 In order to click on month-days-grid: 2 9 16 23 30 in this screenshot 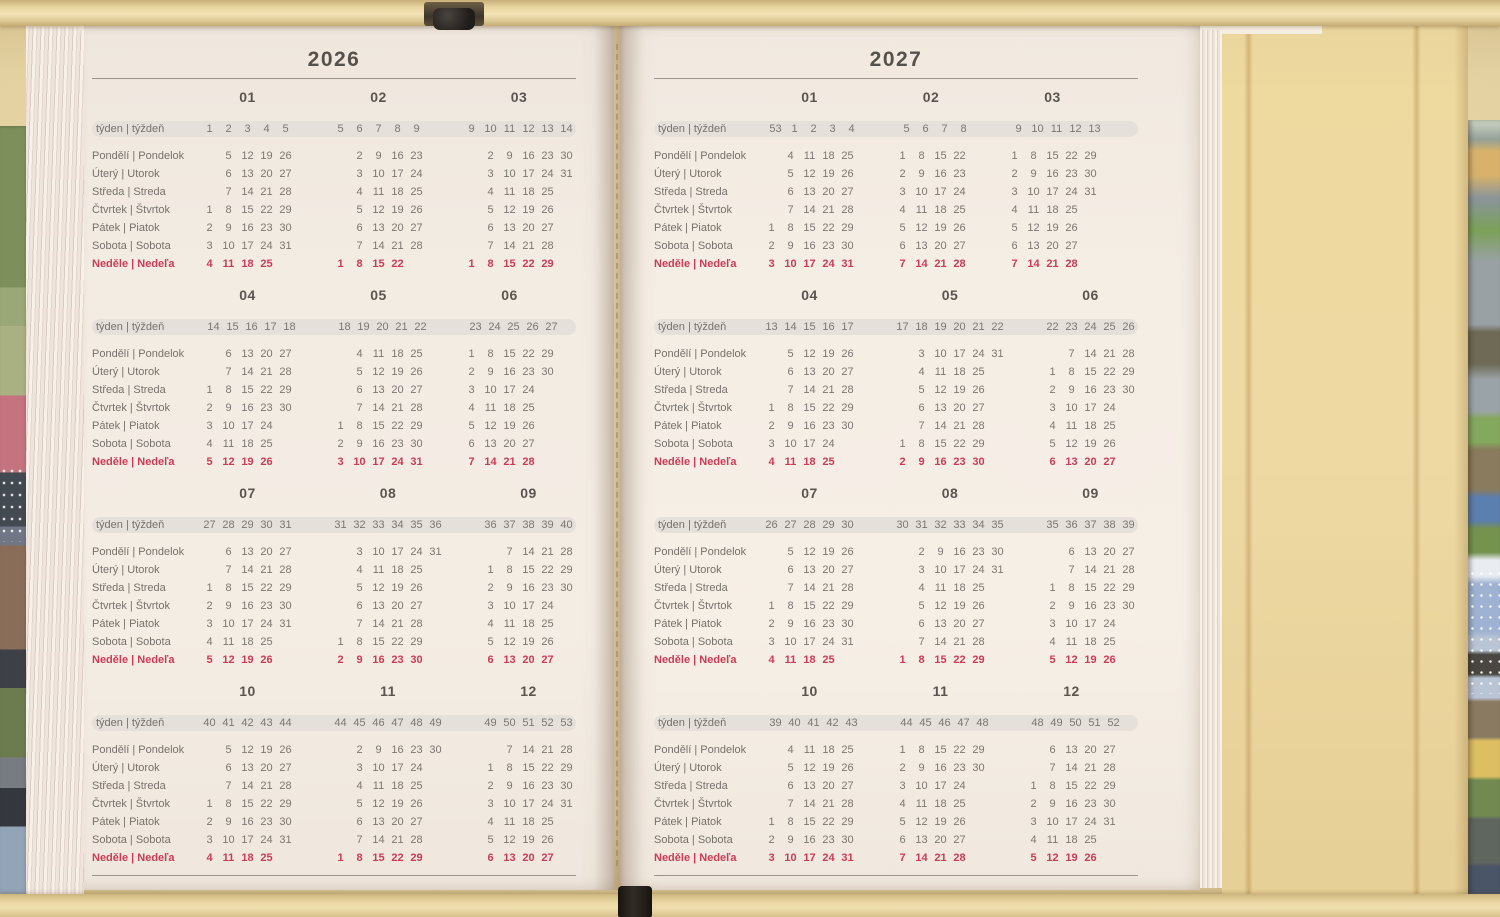, I will do `click(809, 624)`.